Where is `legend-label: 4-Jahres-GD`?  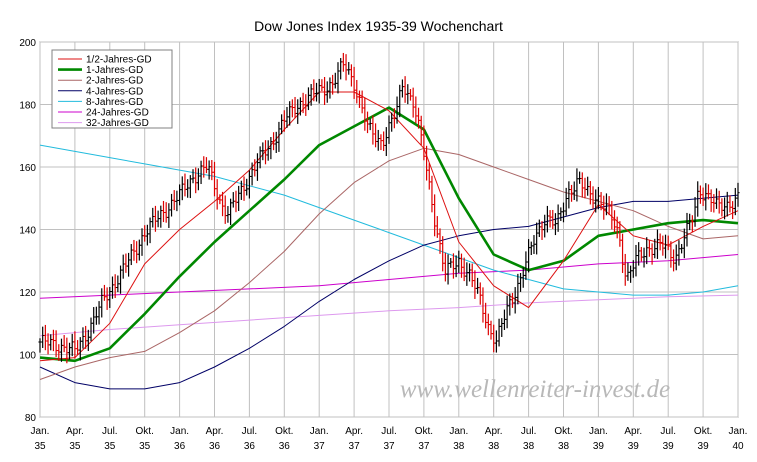 legend-label: 4-Jahres-GD is located at coordinates (114, 91).